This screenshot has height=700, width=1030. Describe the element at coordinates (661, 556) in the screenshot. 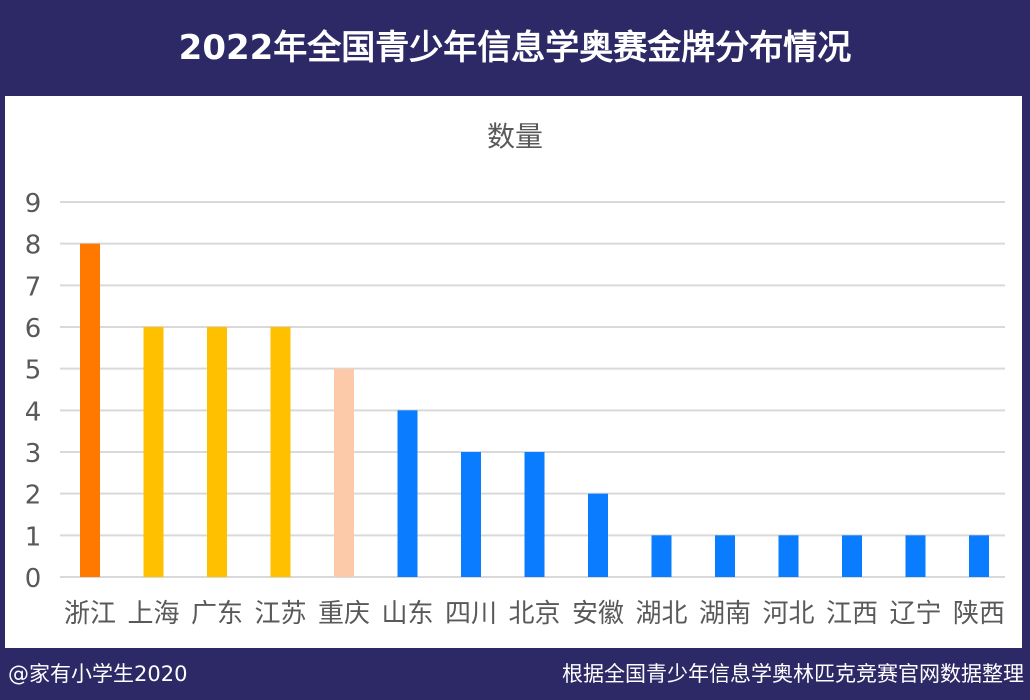

I see `bar-湖北` at that location.